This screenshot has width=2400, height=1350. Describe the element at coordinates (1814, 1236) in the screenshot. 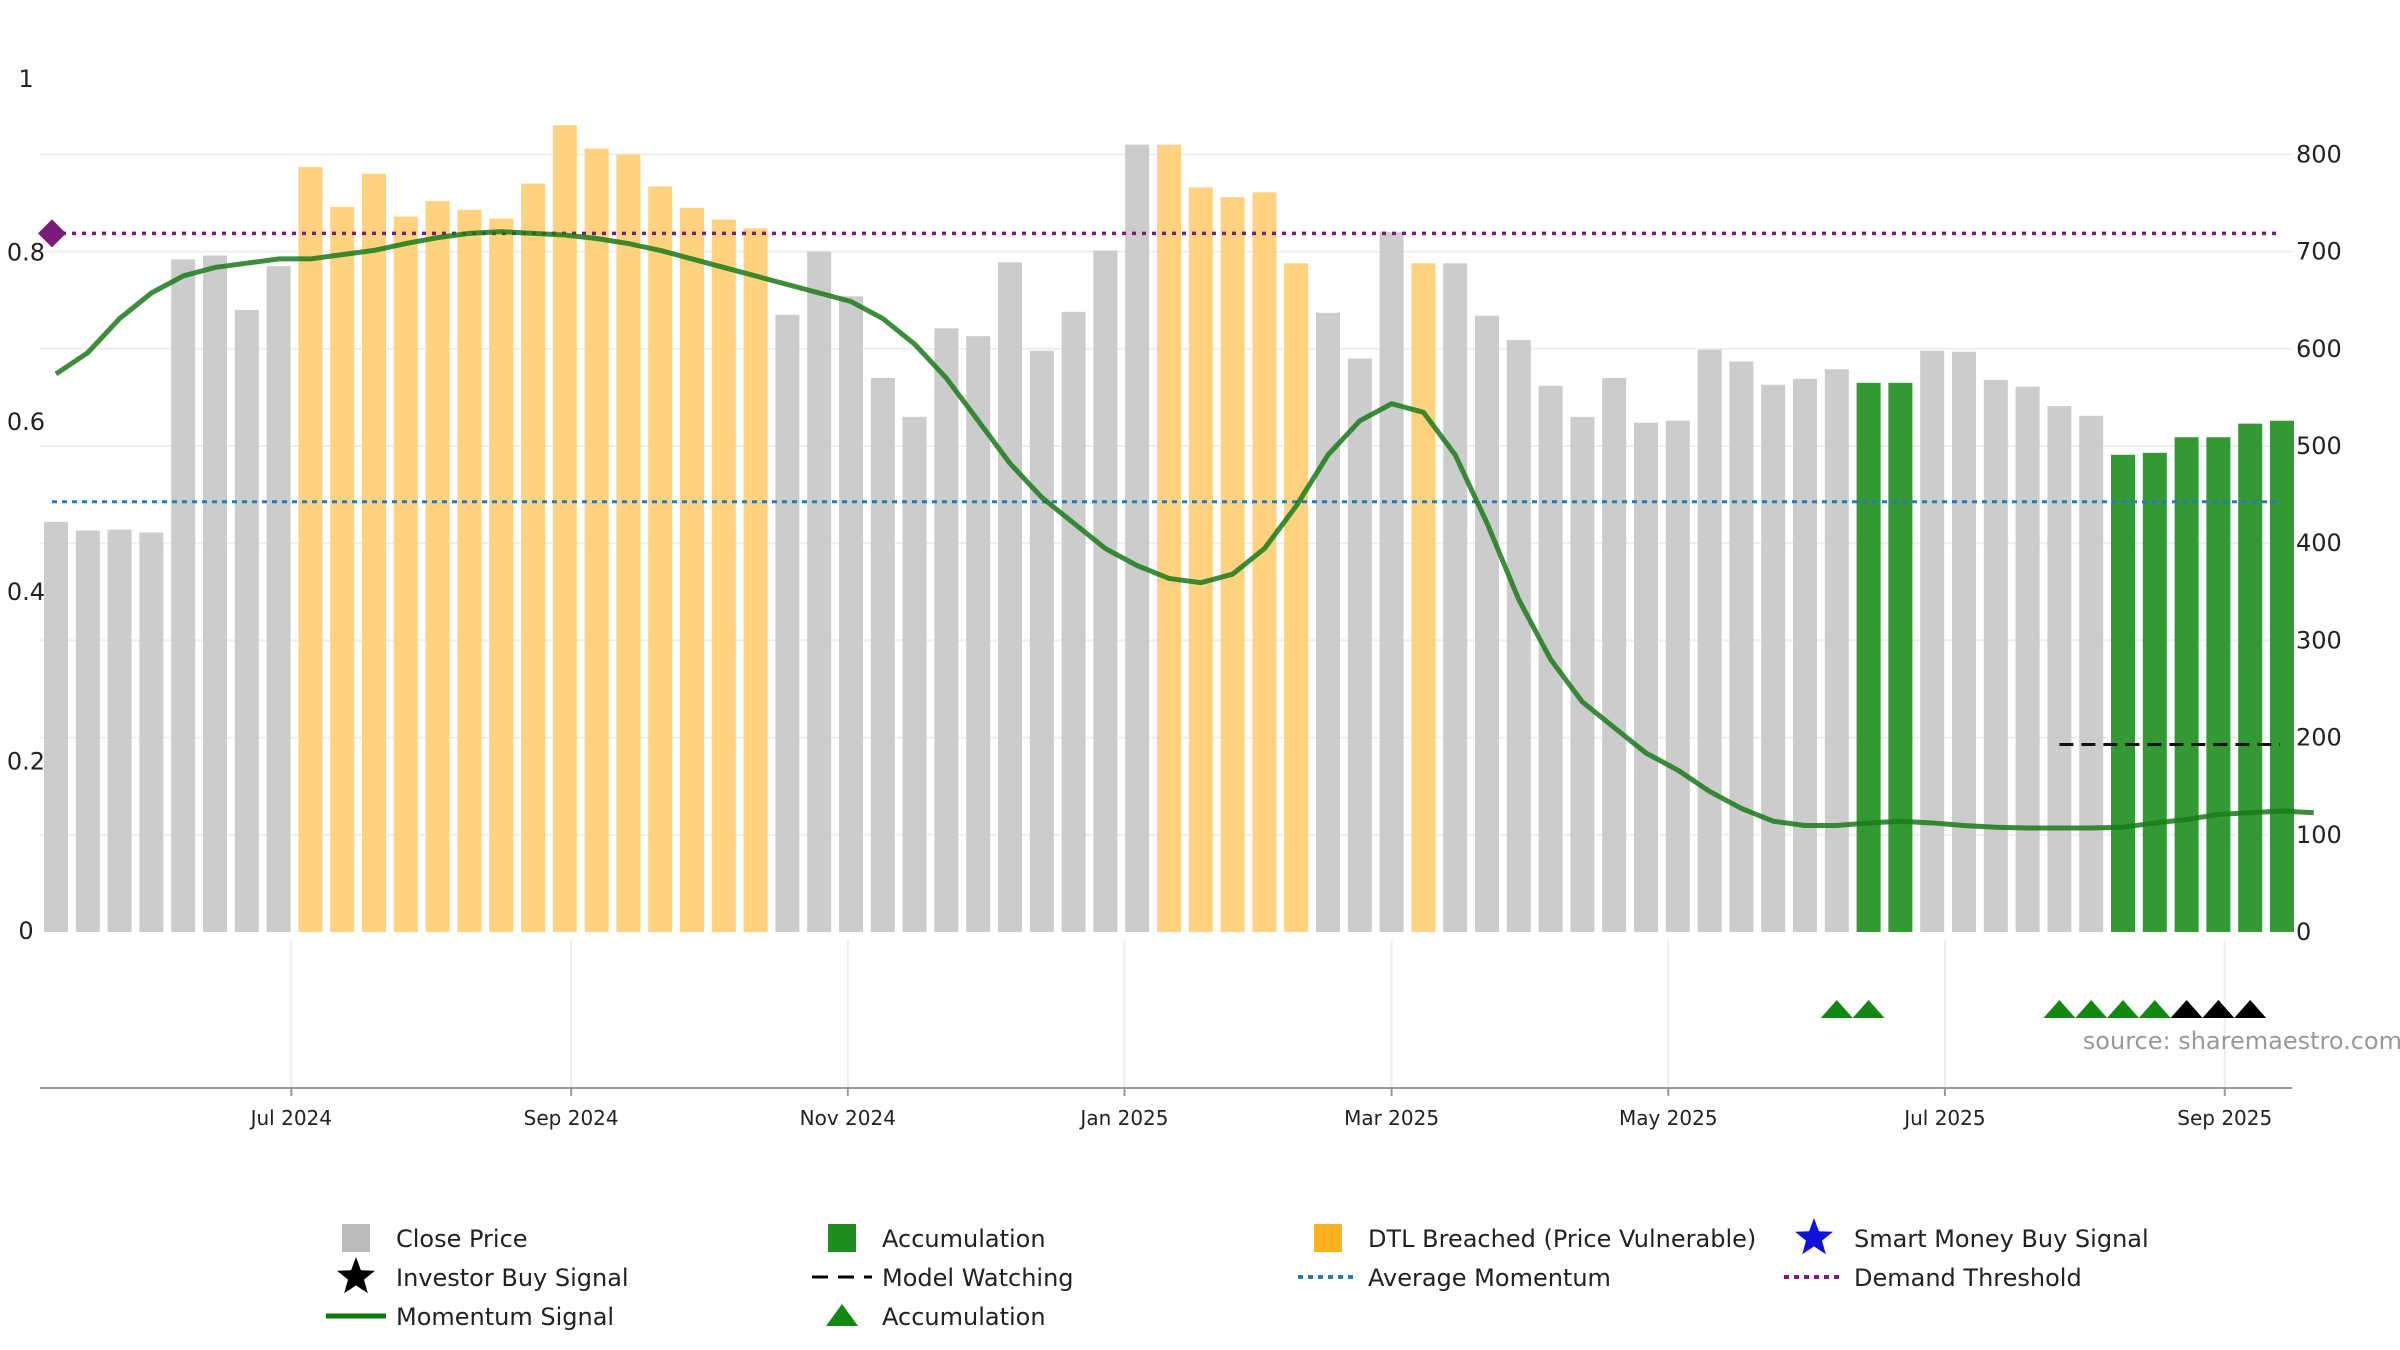

I see `legend-star-blue-icon` at that location.